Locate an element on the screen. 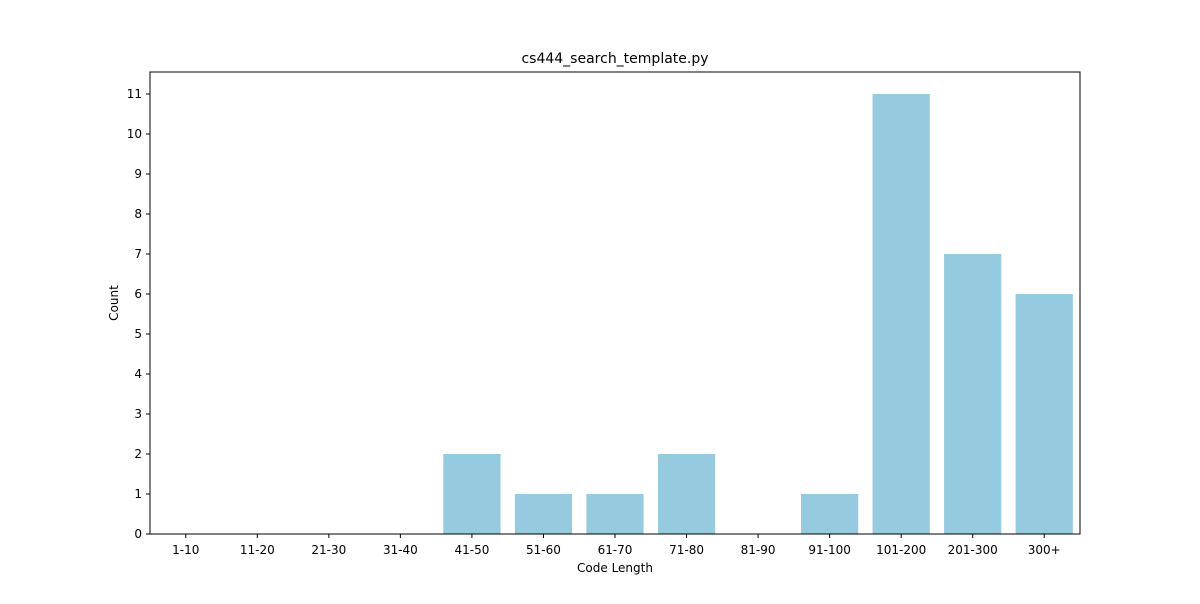  x-tick-label: 1-10 is located at coordinates (185, 550).